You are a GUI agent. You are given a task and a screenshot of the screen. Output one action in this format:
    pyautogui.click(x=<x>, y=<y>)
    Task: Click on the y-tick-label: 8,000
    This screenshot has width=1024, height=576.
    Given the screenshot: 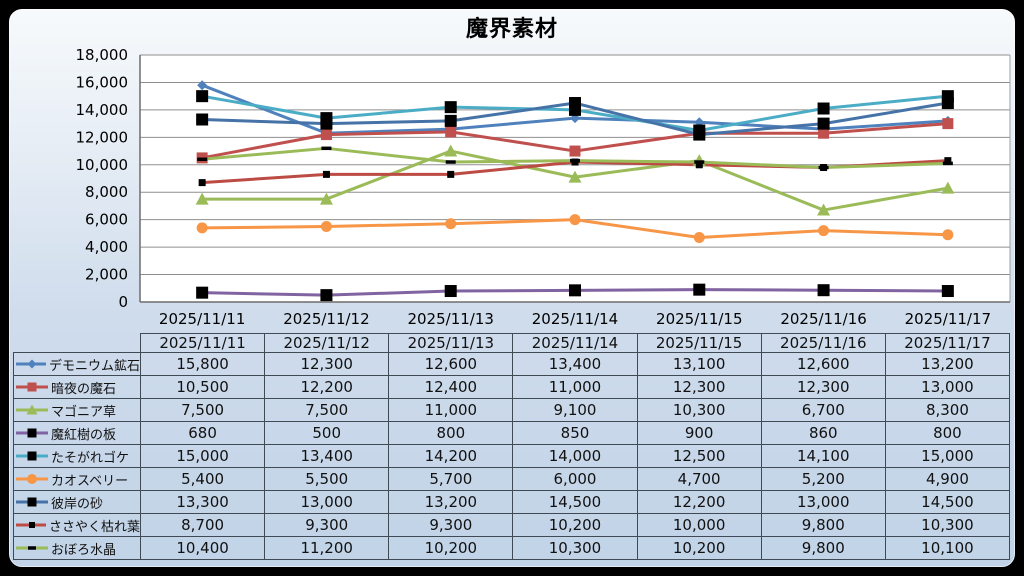 What is the action you would take?
    pyautogui.click(x=106, y=192)
    